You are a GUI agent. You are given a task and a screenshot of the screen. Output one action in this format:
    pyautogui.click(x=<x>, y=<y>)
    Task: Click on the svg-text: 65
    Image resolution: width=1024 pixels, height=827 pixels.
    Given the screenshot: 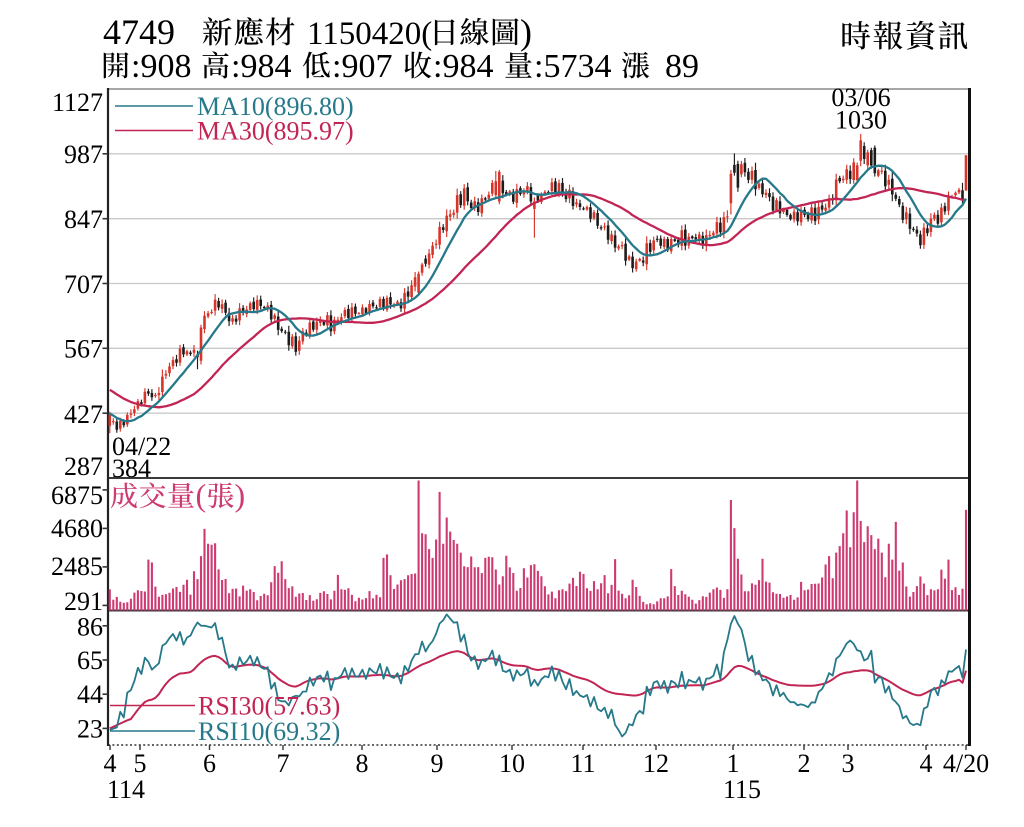 What is the action you would take?
    pyautogui.click(x=90, y=660)
    